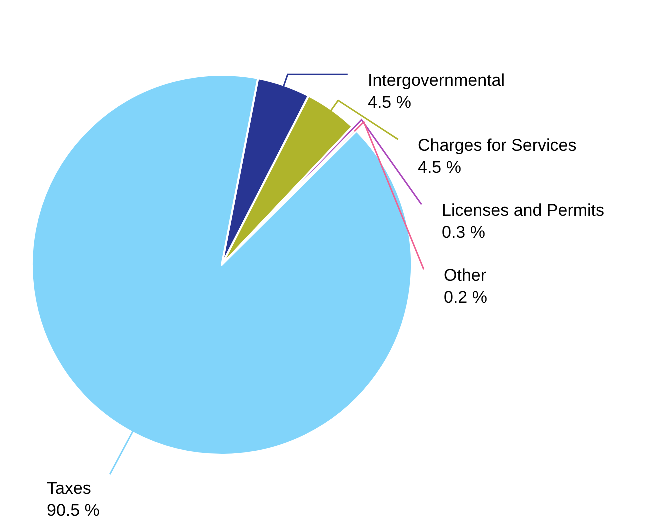 The width and height of the screenshot is (668, 525). What do you see at coordinates (465, 275) in the screenshot?
I see `slice-label: Other` at bounding box center [465, 275].